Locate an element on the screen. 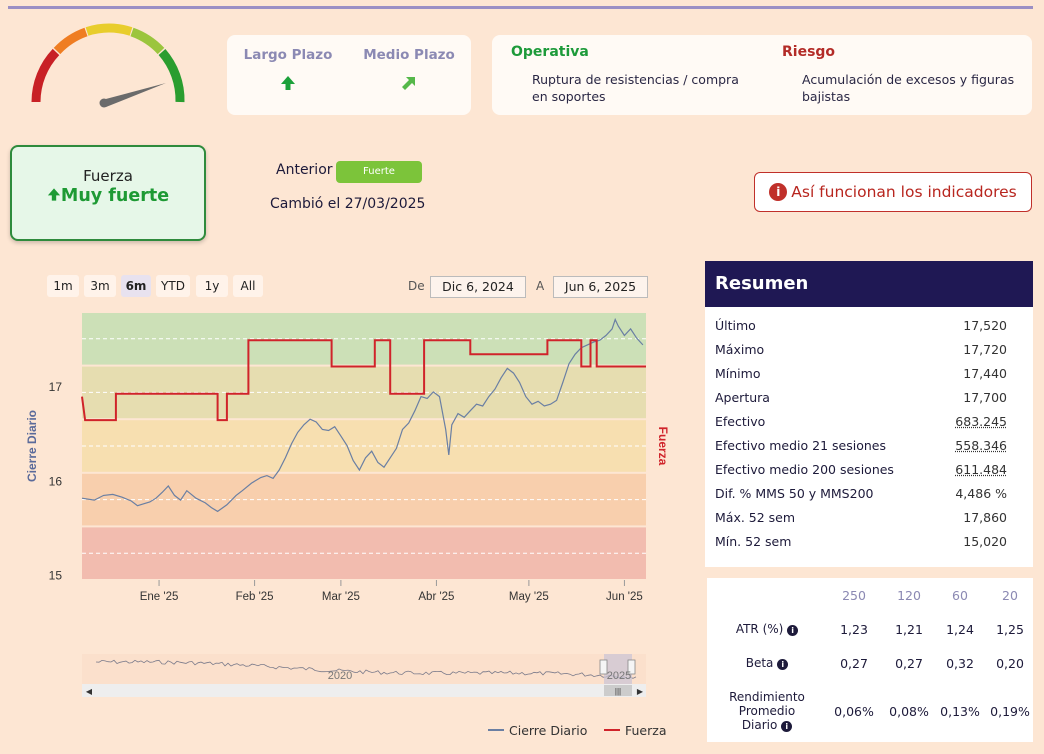 This screenshot has height=754, width=1044. indicators-info-button: i Así funcionan los indicadores is located at coordinates (893, 192).